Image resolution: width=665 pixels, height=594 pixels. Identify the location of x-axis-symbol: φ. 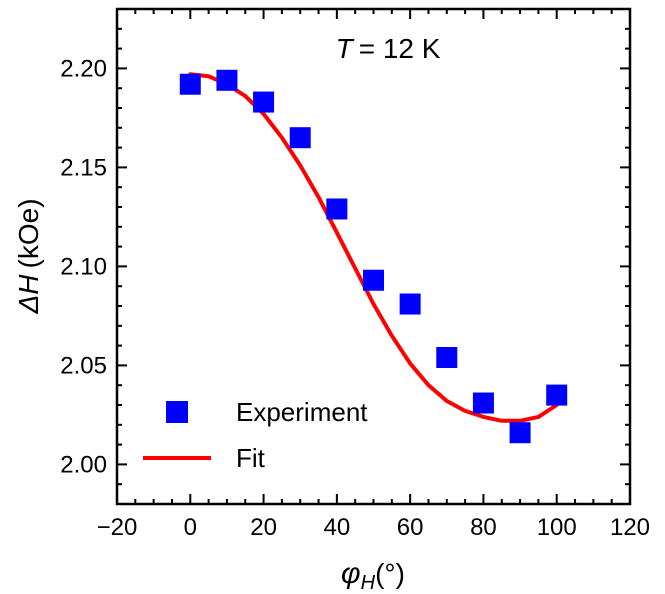
(351, 573).